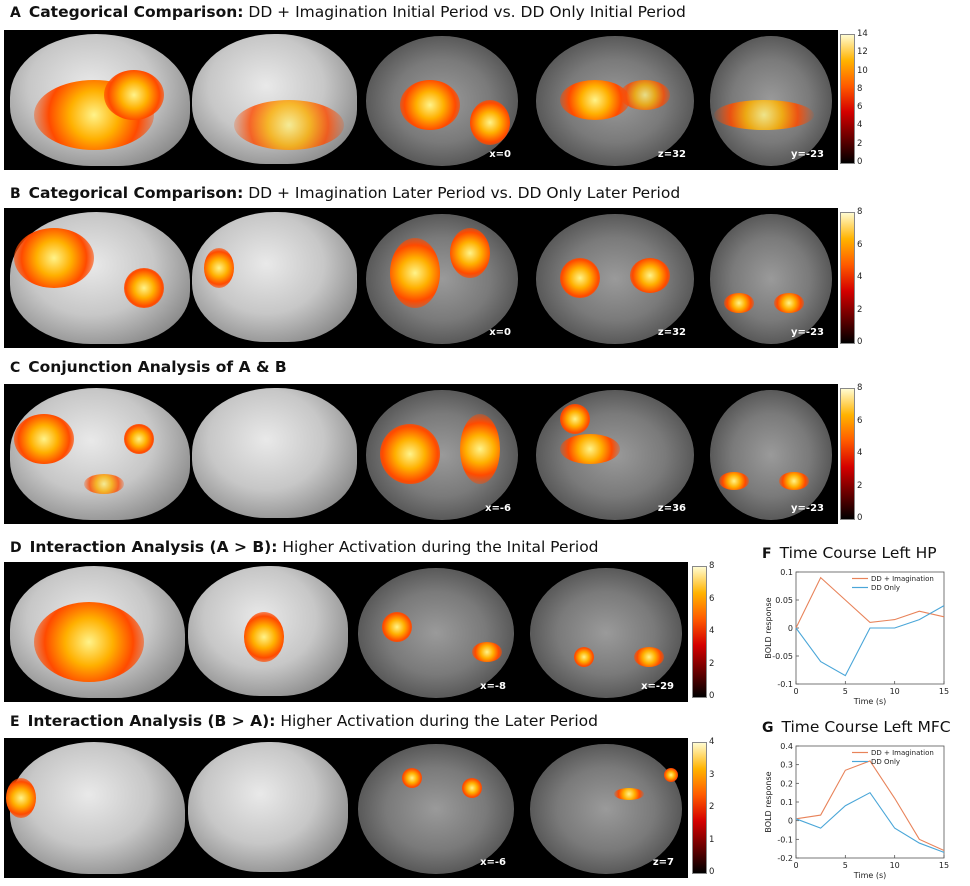 The image size is (970, 886). Describe the element at coordinates (615, 100) in the screenshot. I see `axial-slice: z=32` at that location.